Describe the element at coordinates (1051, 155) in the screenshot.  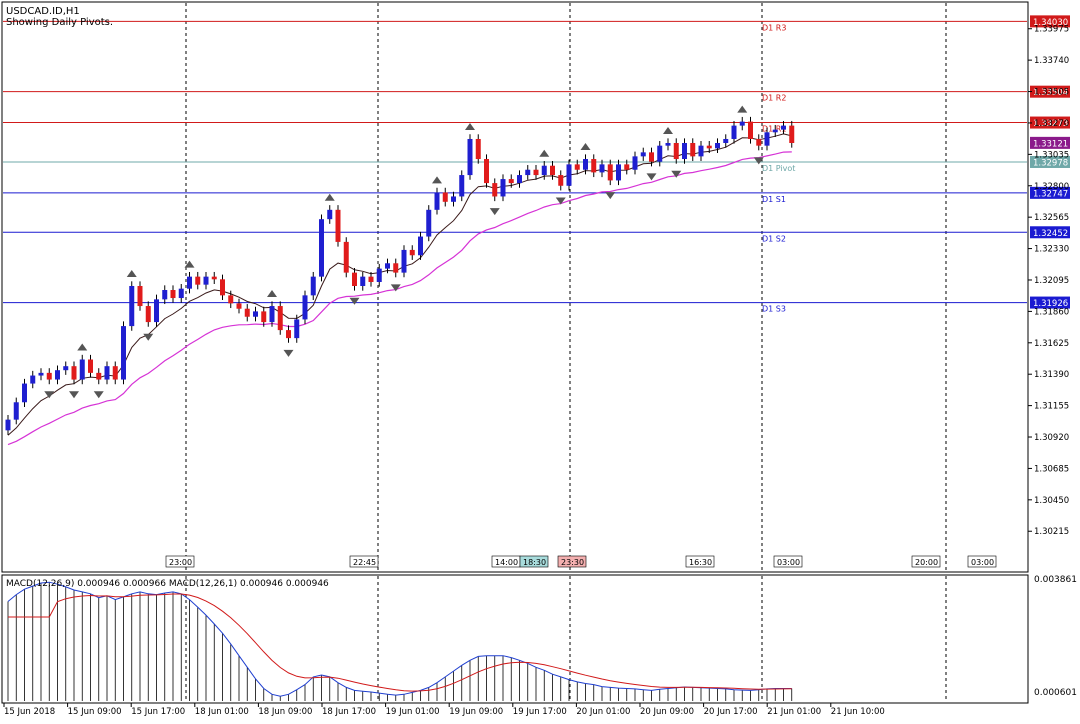
I see `price-tick-label: 1.33035` at that location.